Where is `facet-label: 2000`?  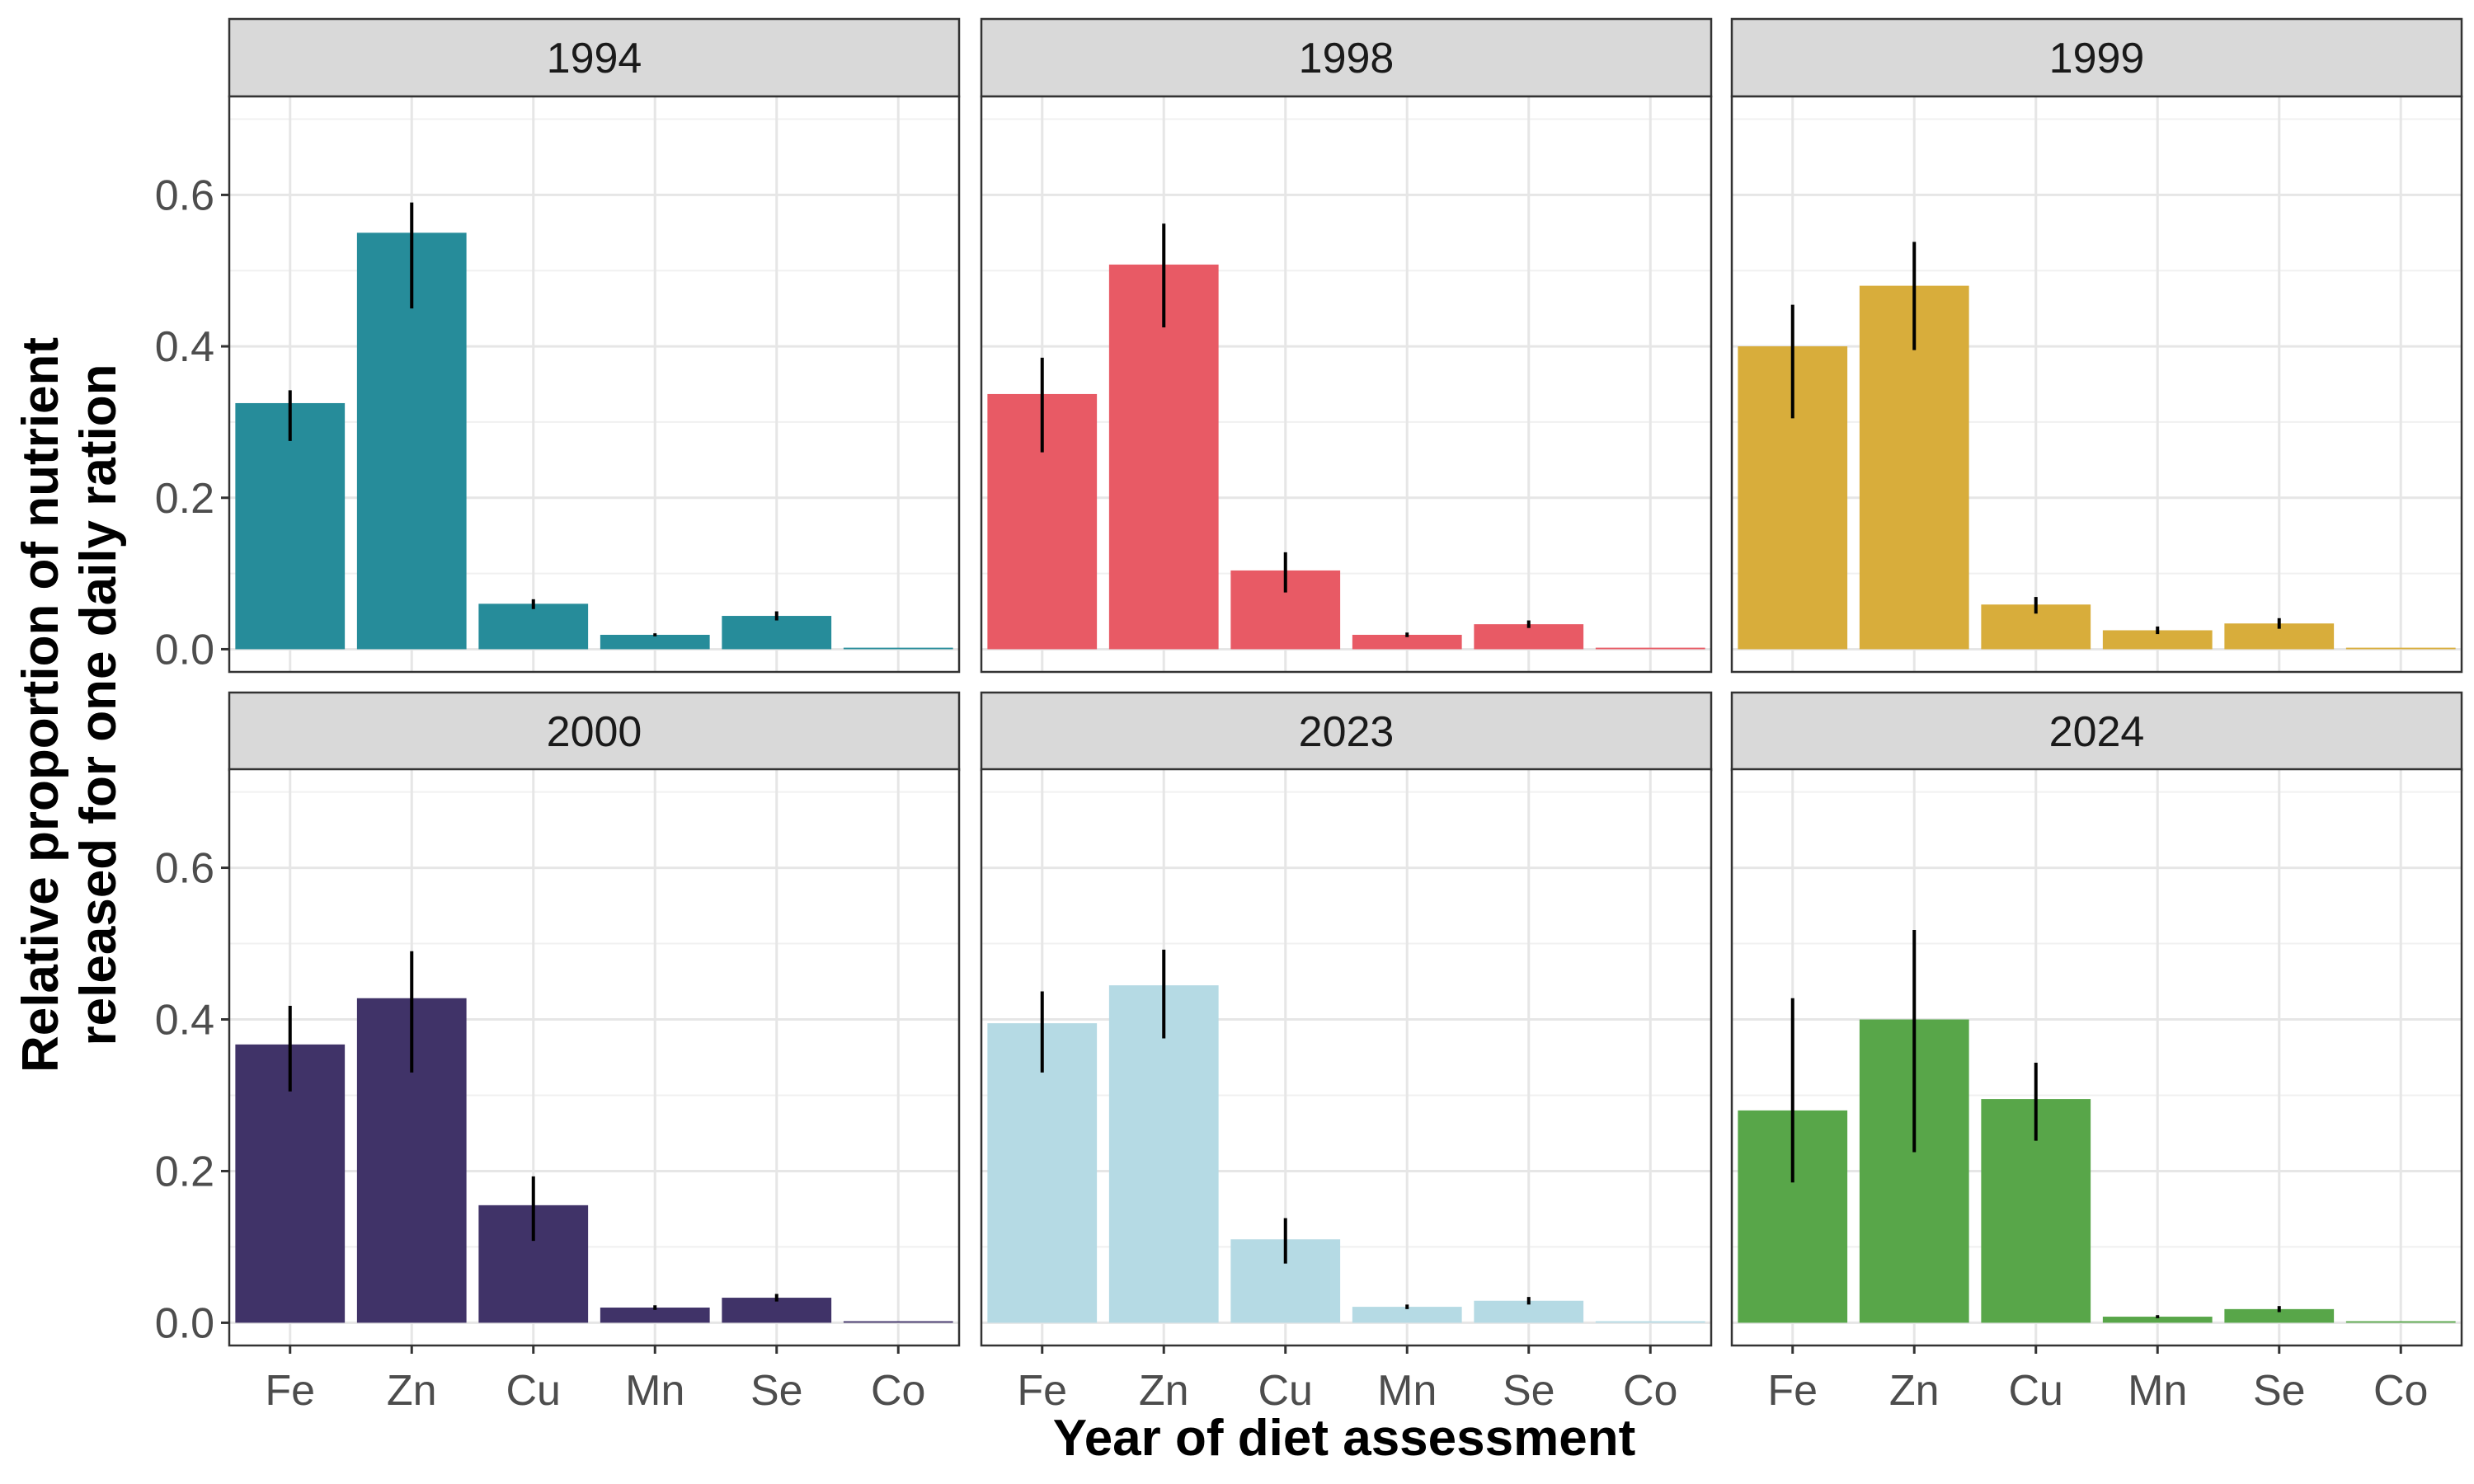 facet-label: 2000 is located at coordinates (594, 732).